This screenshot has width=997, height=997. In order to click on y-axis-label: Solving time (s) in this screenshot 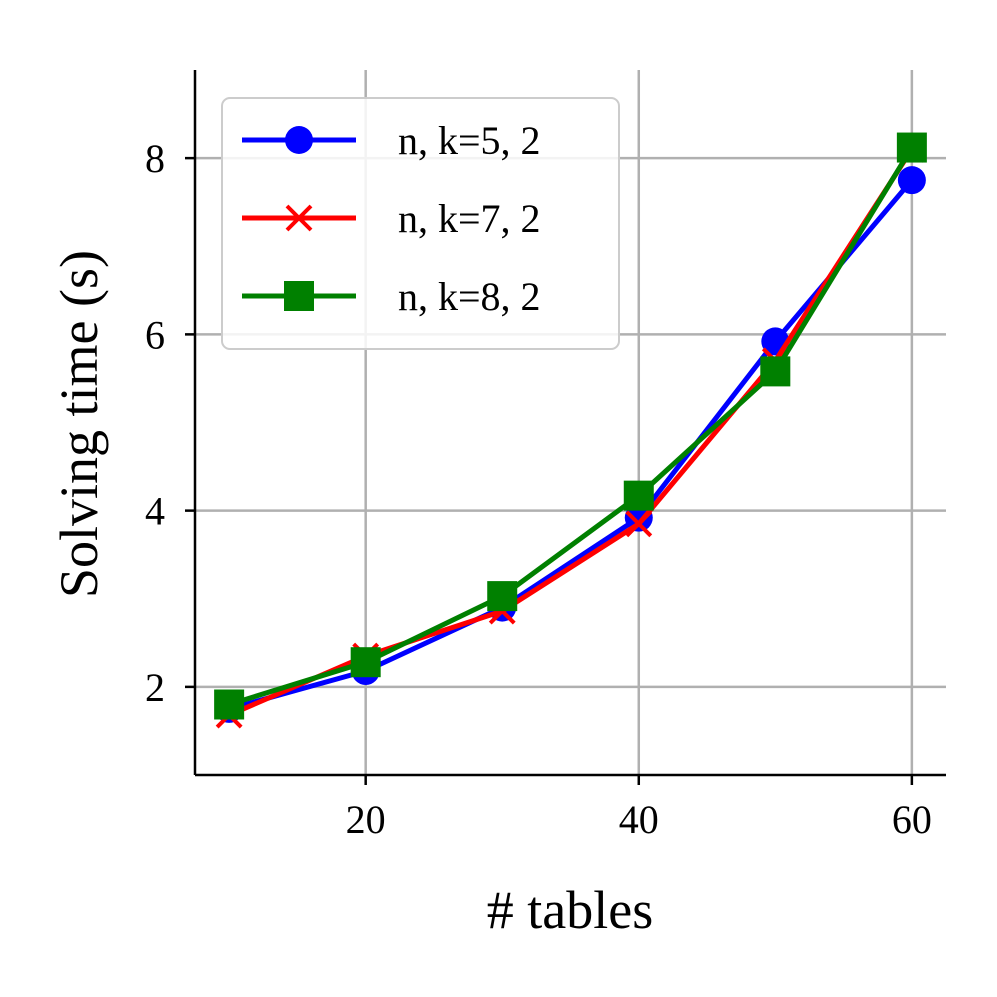, I will do `click(79, 424)`.